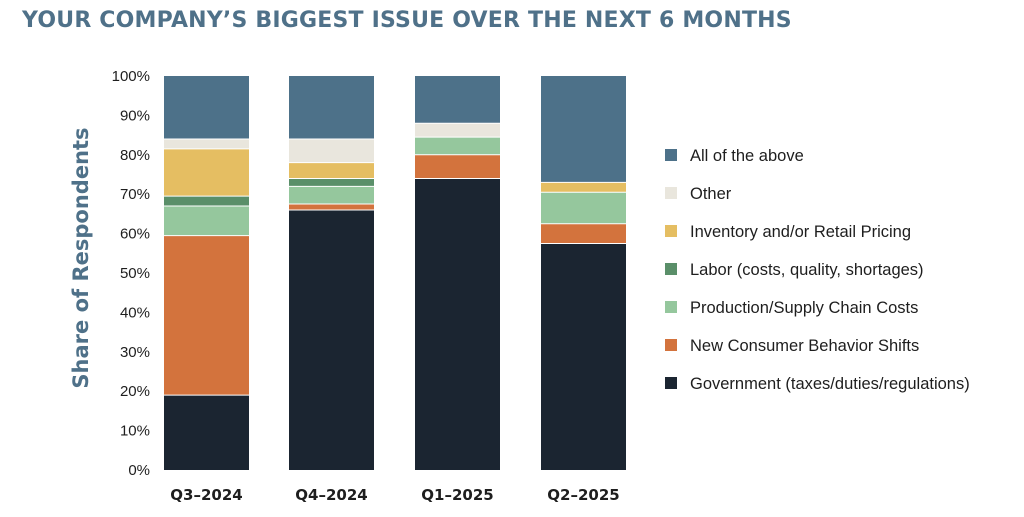 The height and width of the screenshot is (517, 1024). I want to click on x-axis-labels: Q3–2024 Q4–2024 Q1–2025 Q2–2025, so click(394, 495).